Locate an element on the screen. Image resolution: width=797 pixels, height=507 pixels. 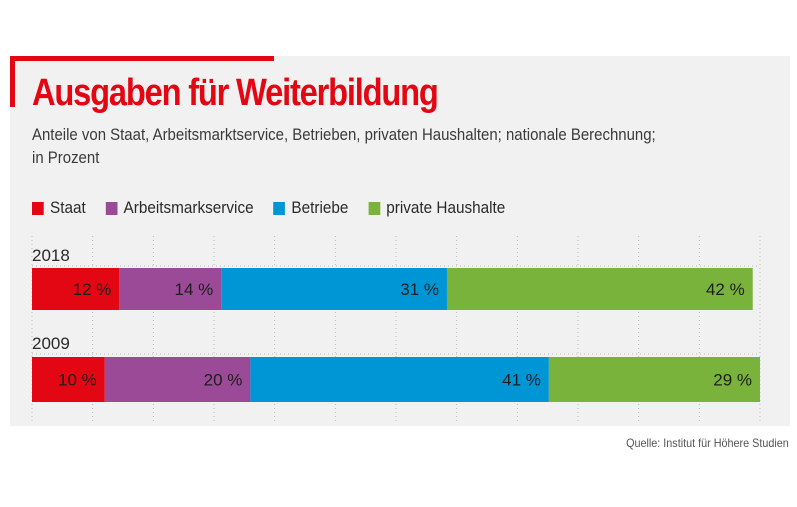
legend-swatch-staat is located at coordinates (38, 208).